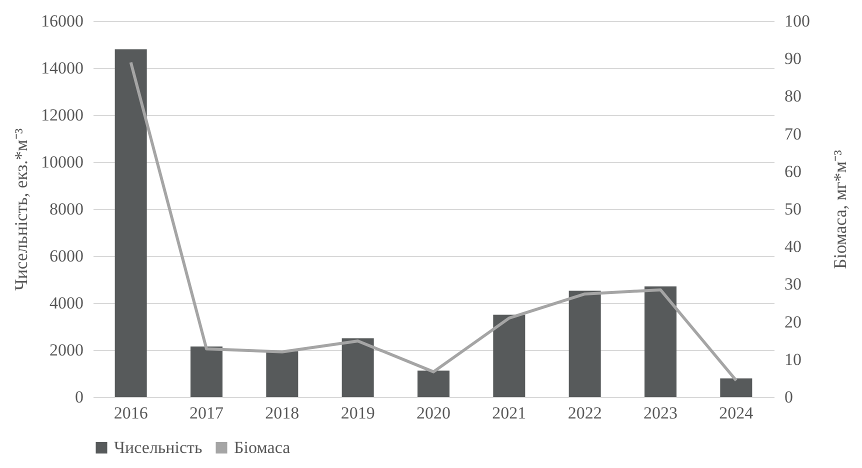 The height and width of the screenshot is (468, 862). What do you see at coordinates (67, 350) in the screenshot?
I see `y-tick-label: 2000` at bounding box center [67, 350].